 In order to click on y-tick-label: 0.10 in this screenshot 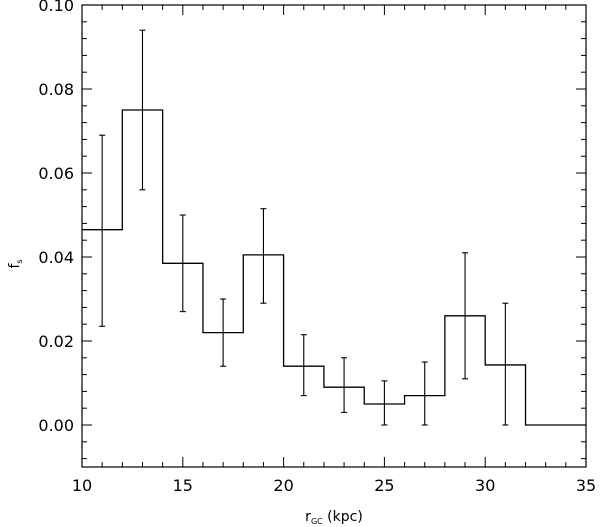, I will do `click(56, 7)`.